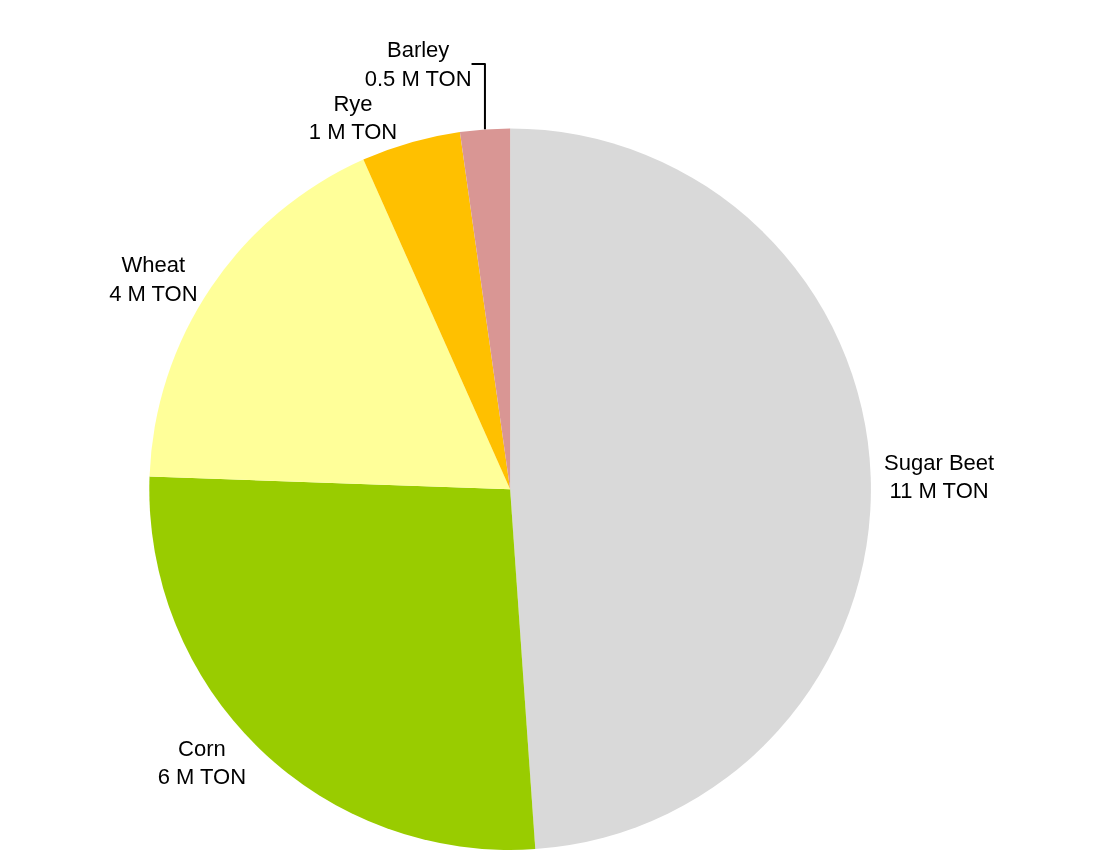 Image resolution: width=1094 pixels, height=860 pixels. What do you see at coordinates (418, 50) in the screenshot?
I see `slice-label: Barley` at bounding box center [418, 50].